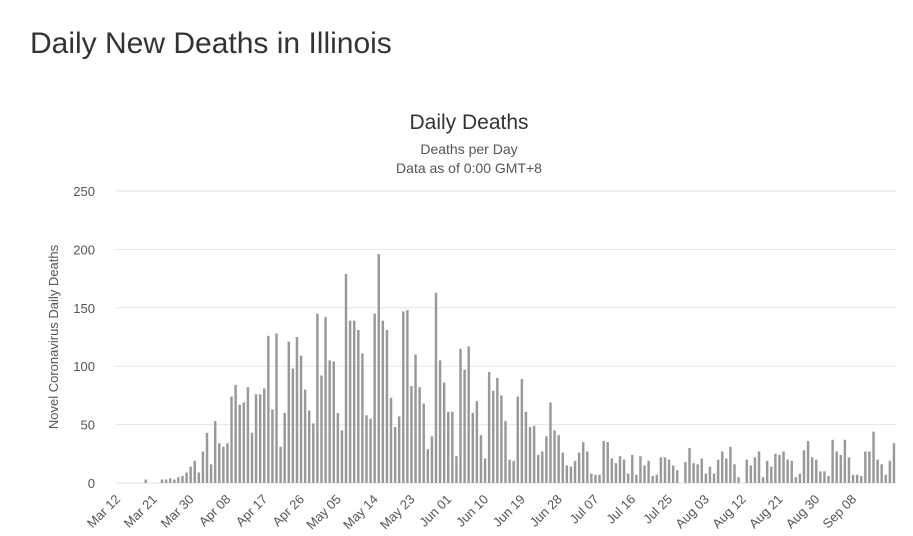  Describe the element at coordinates (288, 511) in the screenshot. I see `x-tick-label: Apr 26` at that location.